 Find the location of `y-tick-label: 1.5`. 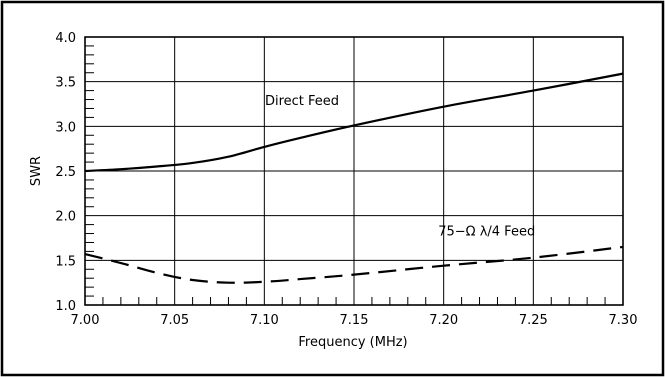

y-tick-label: 1.5 is located at coordinates (65, 261).